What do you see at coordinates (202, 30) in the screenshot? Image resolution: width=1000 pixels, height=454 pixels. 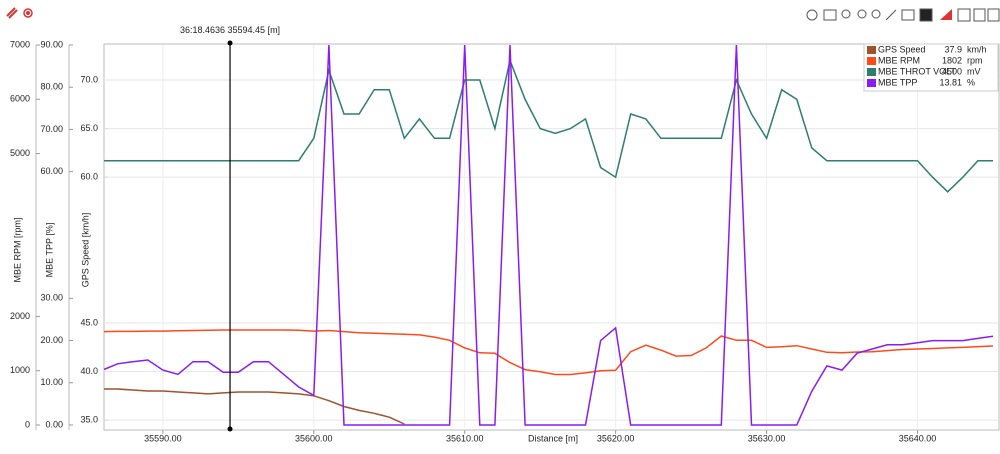 I see `cursor-time: 36:18.4636` at bounding box center [202, 30].